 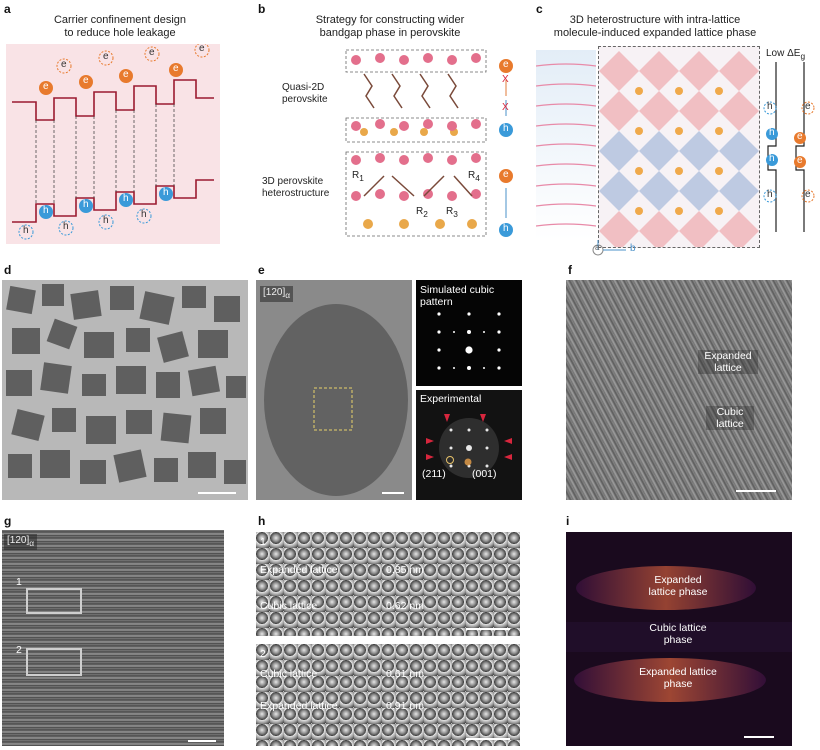 I want to click on hrtem-particle-image: [120]α, so click(x=334, y=390).